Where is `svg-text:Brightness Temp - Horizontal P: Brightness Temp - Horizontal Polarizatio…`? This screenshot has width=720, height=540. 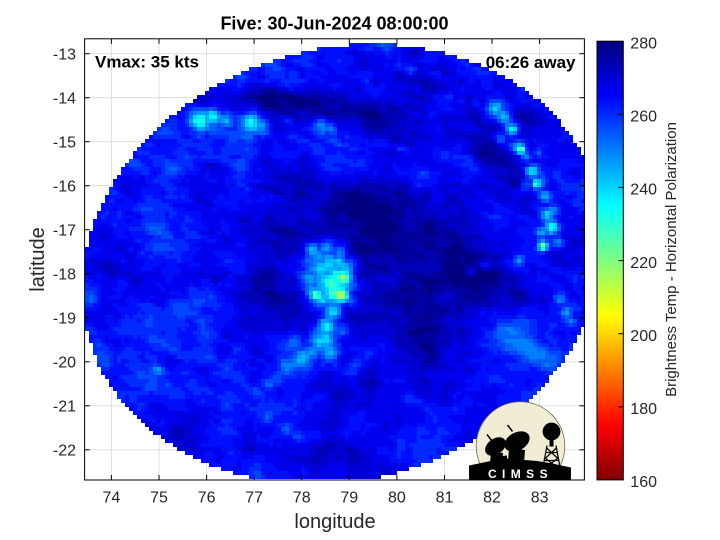 svg-text:Brightness Temp - Horizontal P: Brightness Temp - Horizontal Polarizatio… is located at coordinates (671, 259).